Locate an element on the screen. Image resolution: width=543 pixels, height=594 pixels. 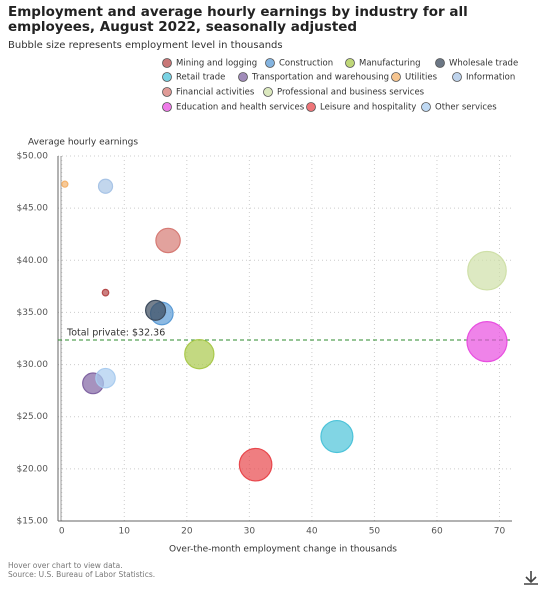
legend-label: Mining and logging is located at coordinates (216, 64).